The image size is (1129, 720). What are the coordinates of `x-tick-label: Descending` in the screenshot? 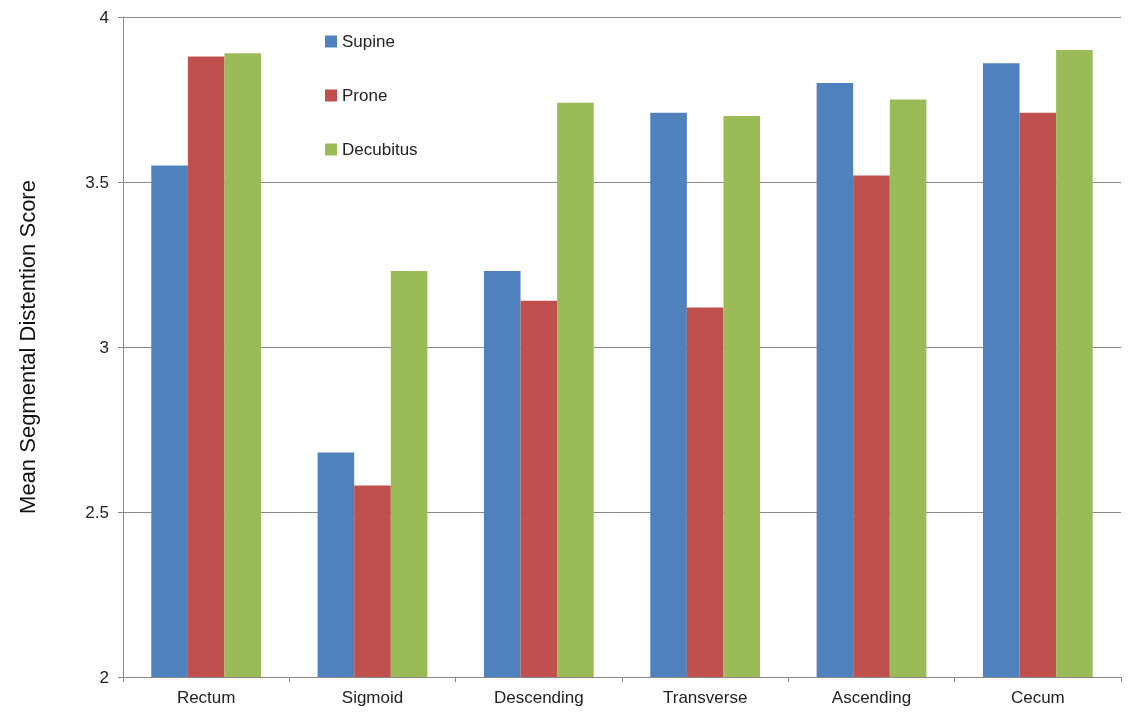 It's located at (538, 697).